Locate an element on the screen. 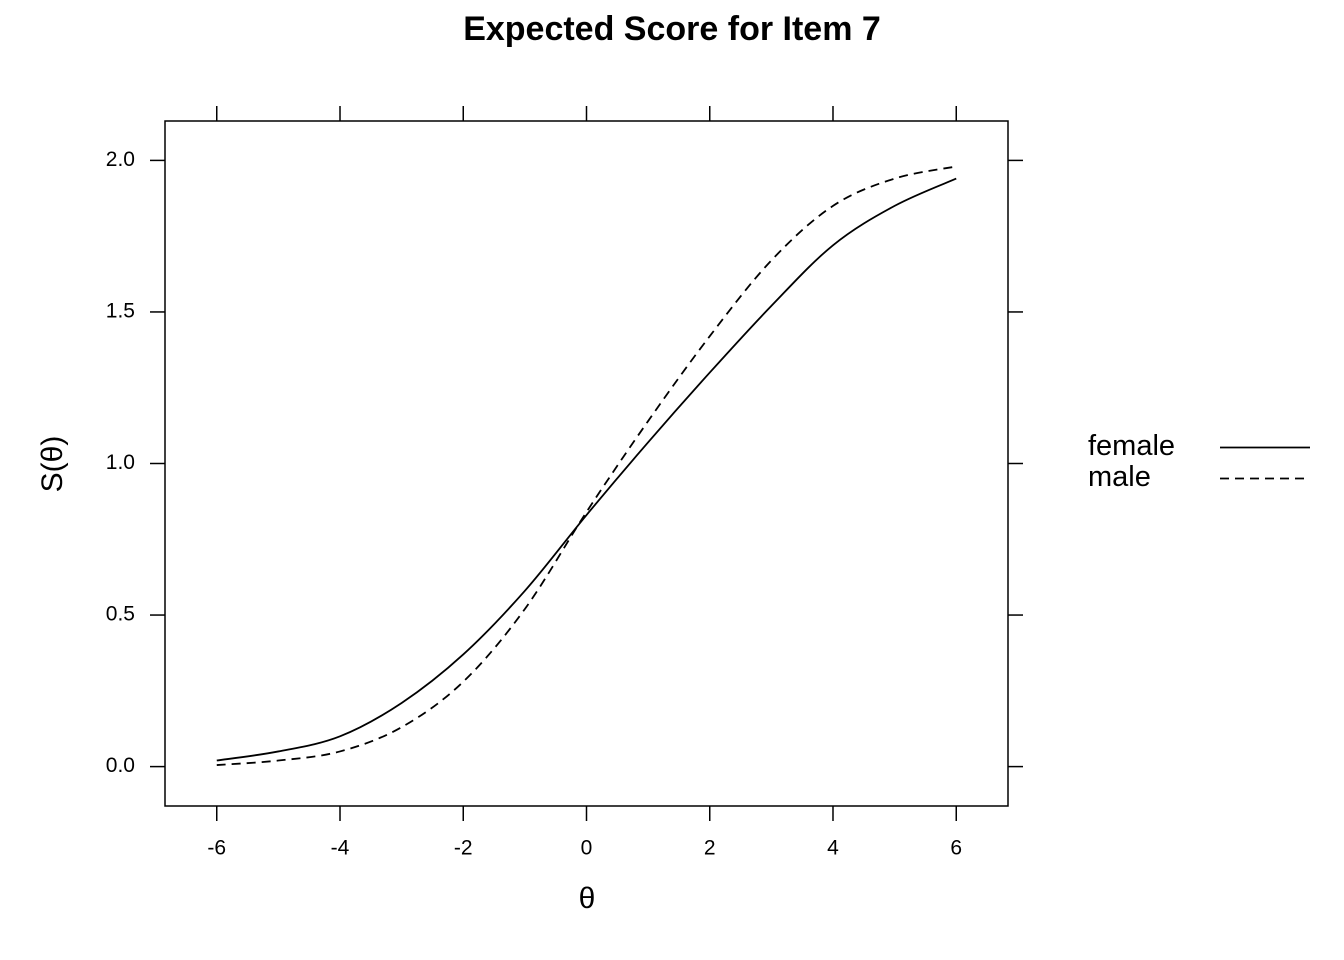  y-tick-label: 0.0 is located at coordinates (120, 765).